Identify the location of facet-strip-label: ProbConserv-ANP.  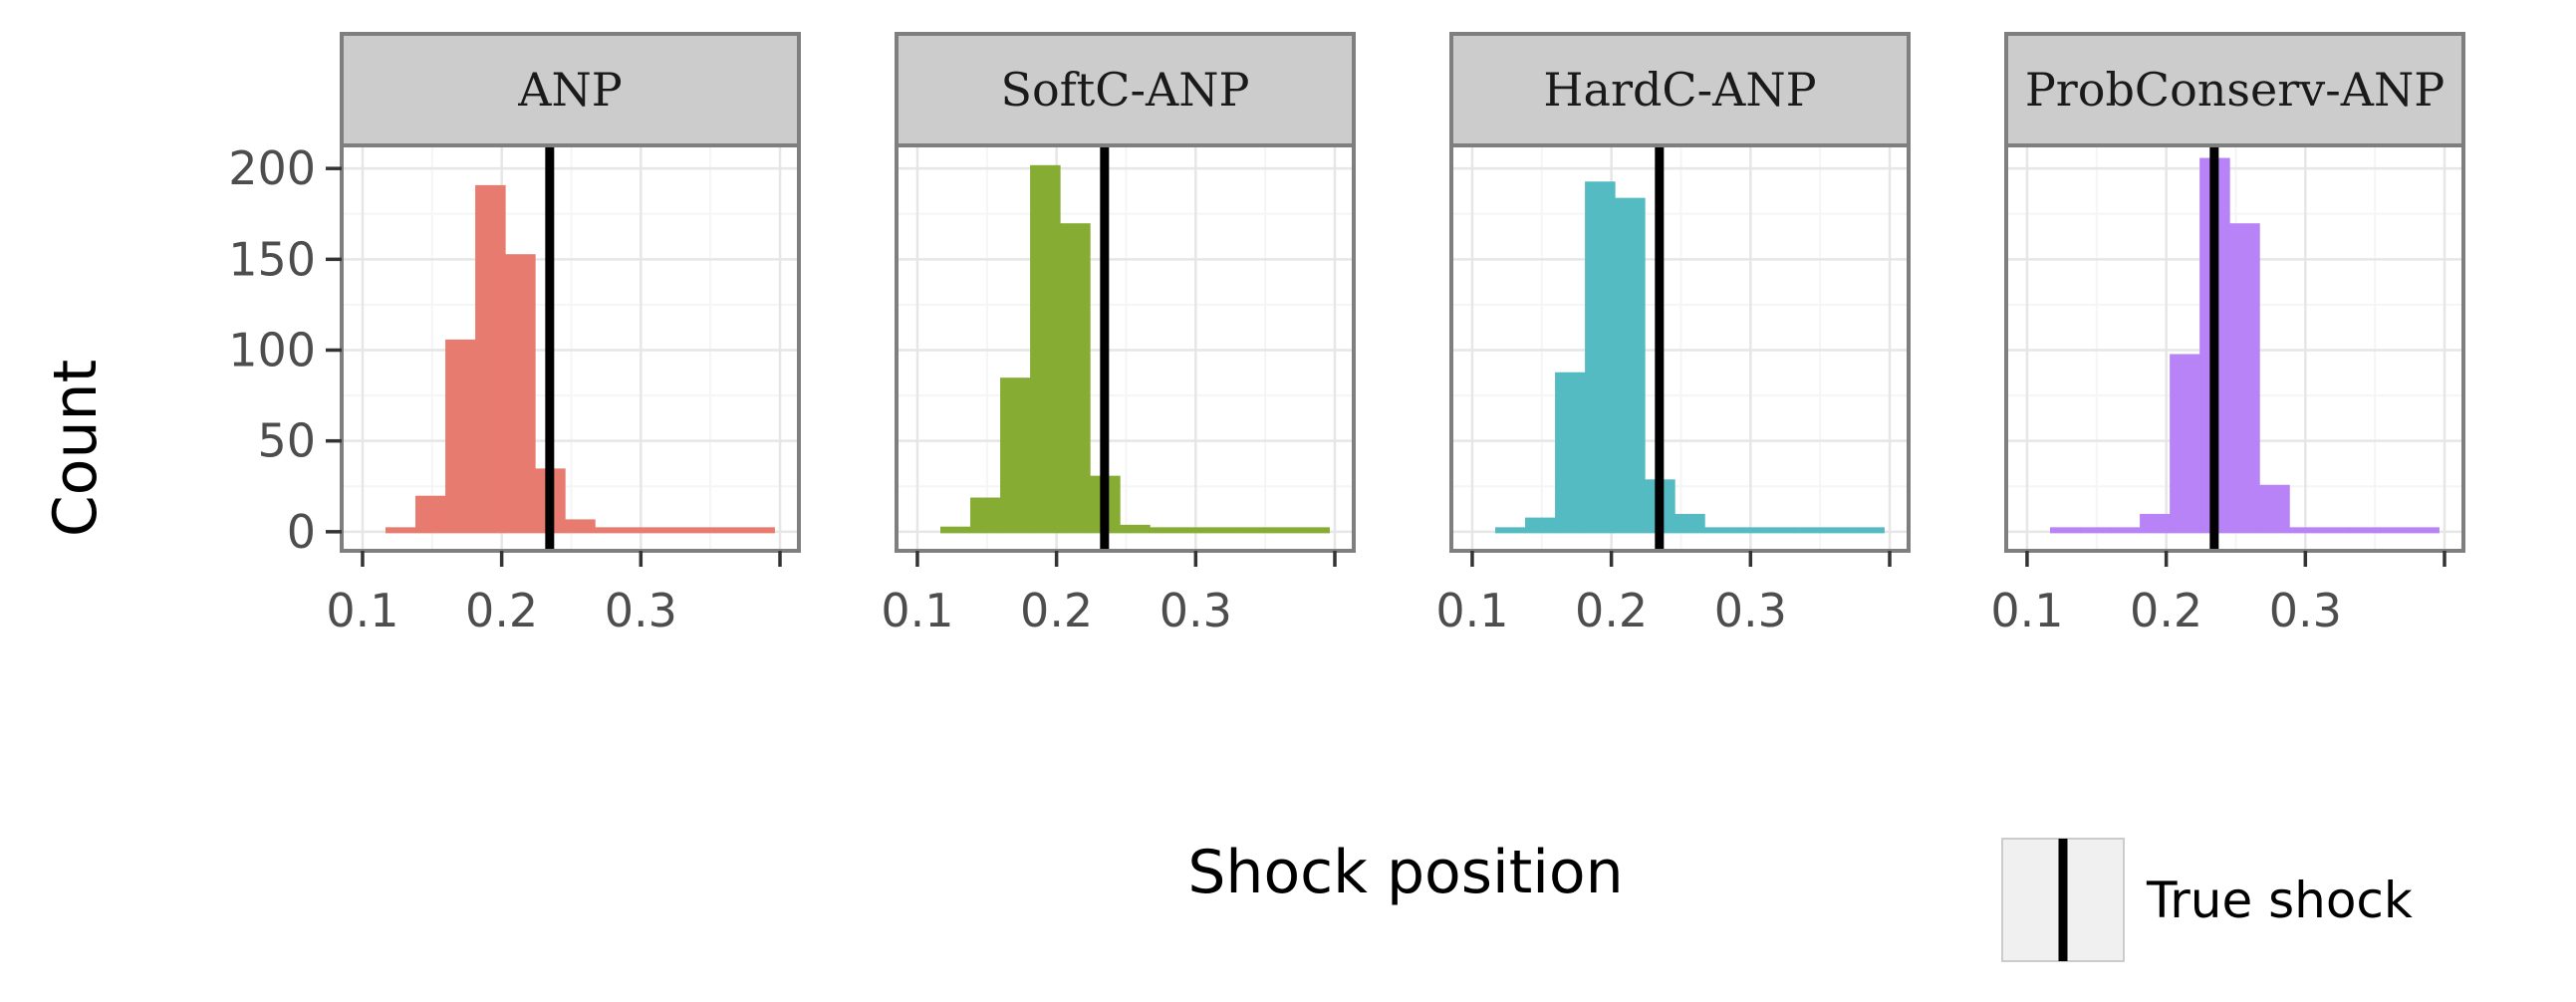
(2235, 90).